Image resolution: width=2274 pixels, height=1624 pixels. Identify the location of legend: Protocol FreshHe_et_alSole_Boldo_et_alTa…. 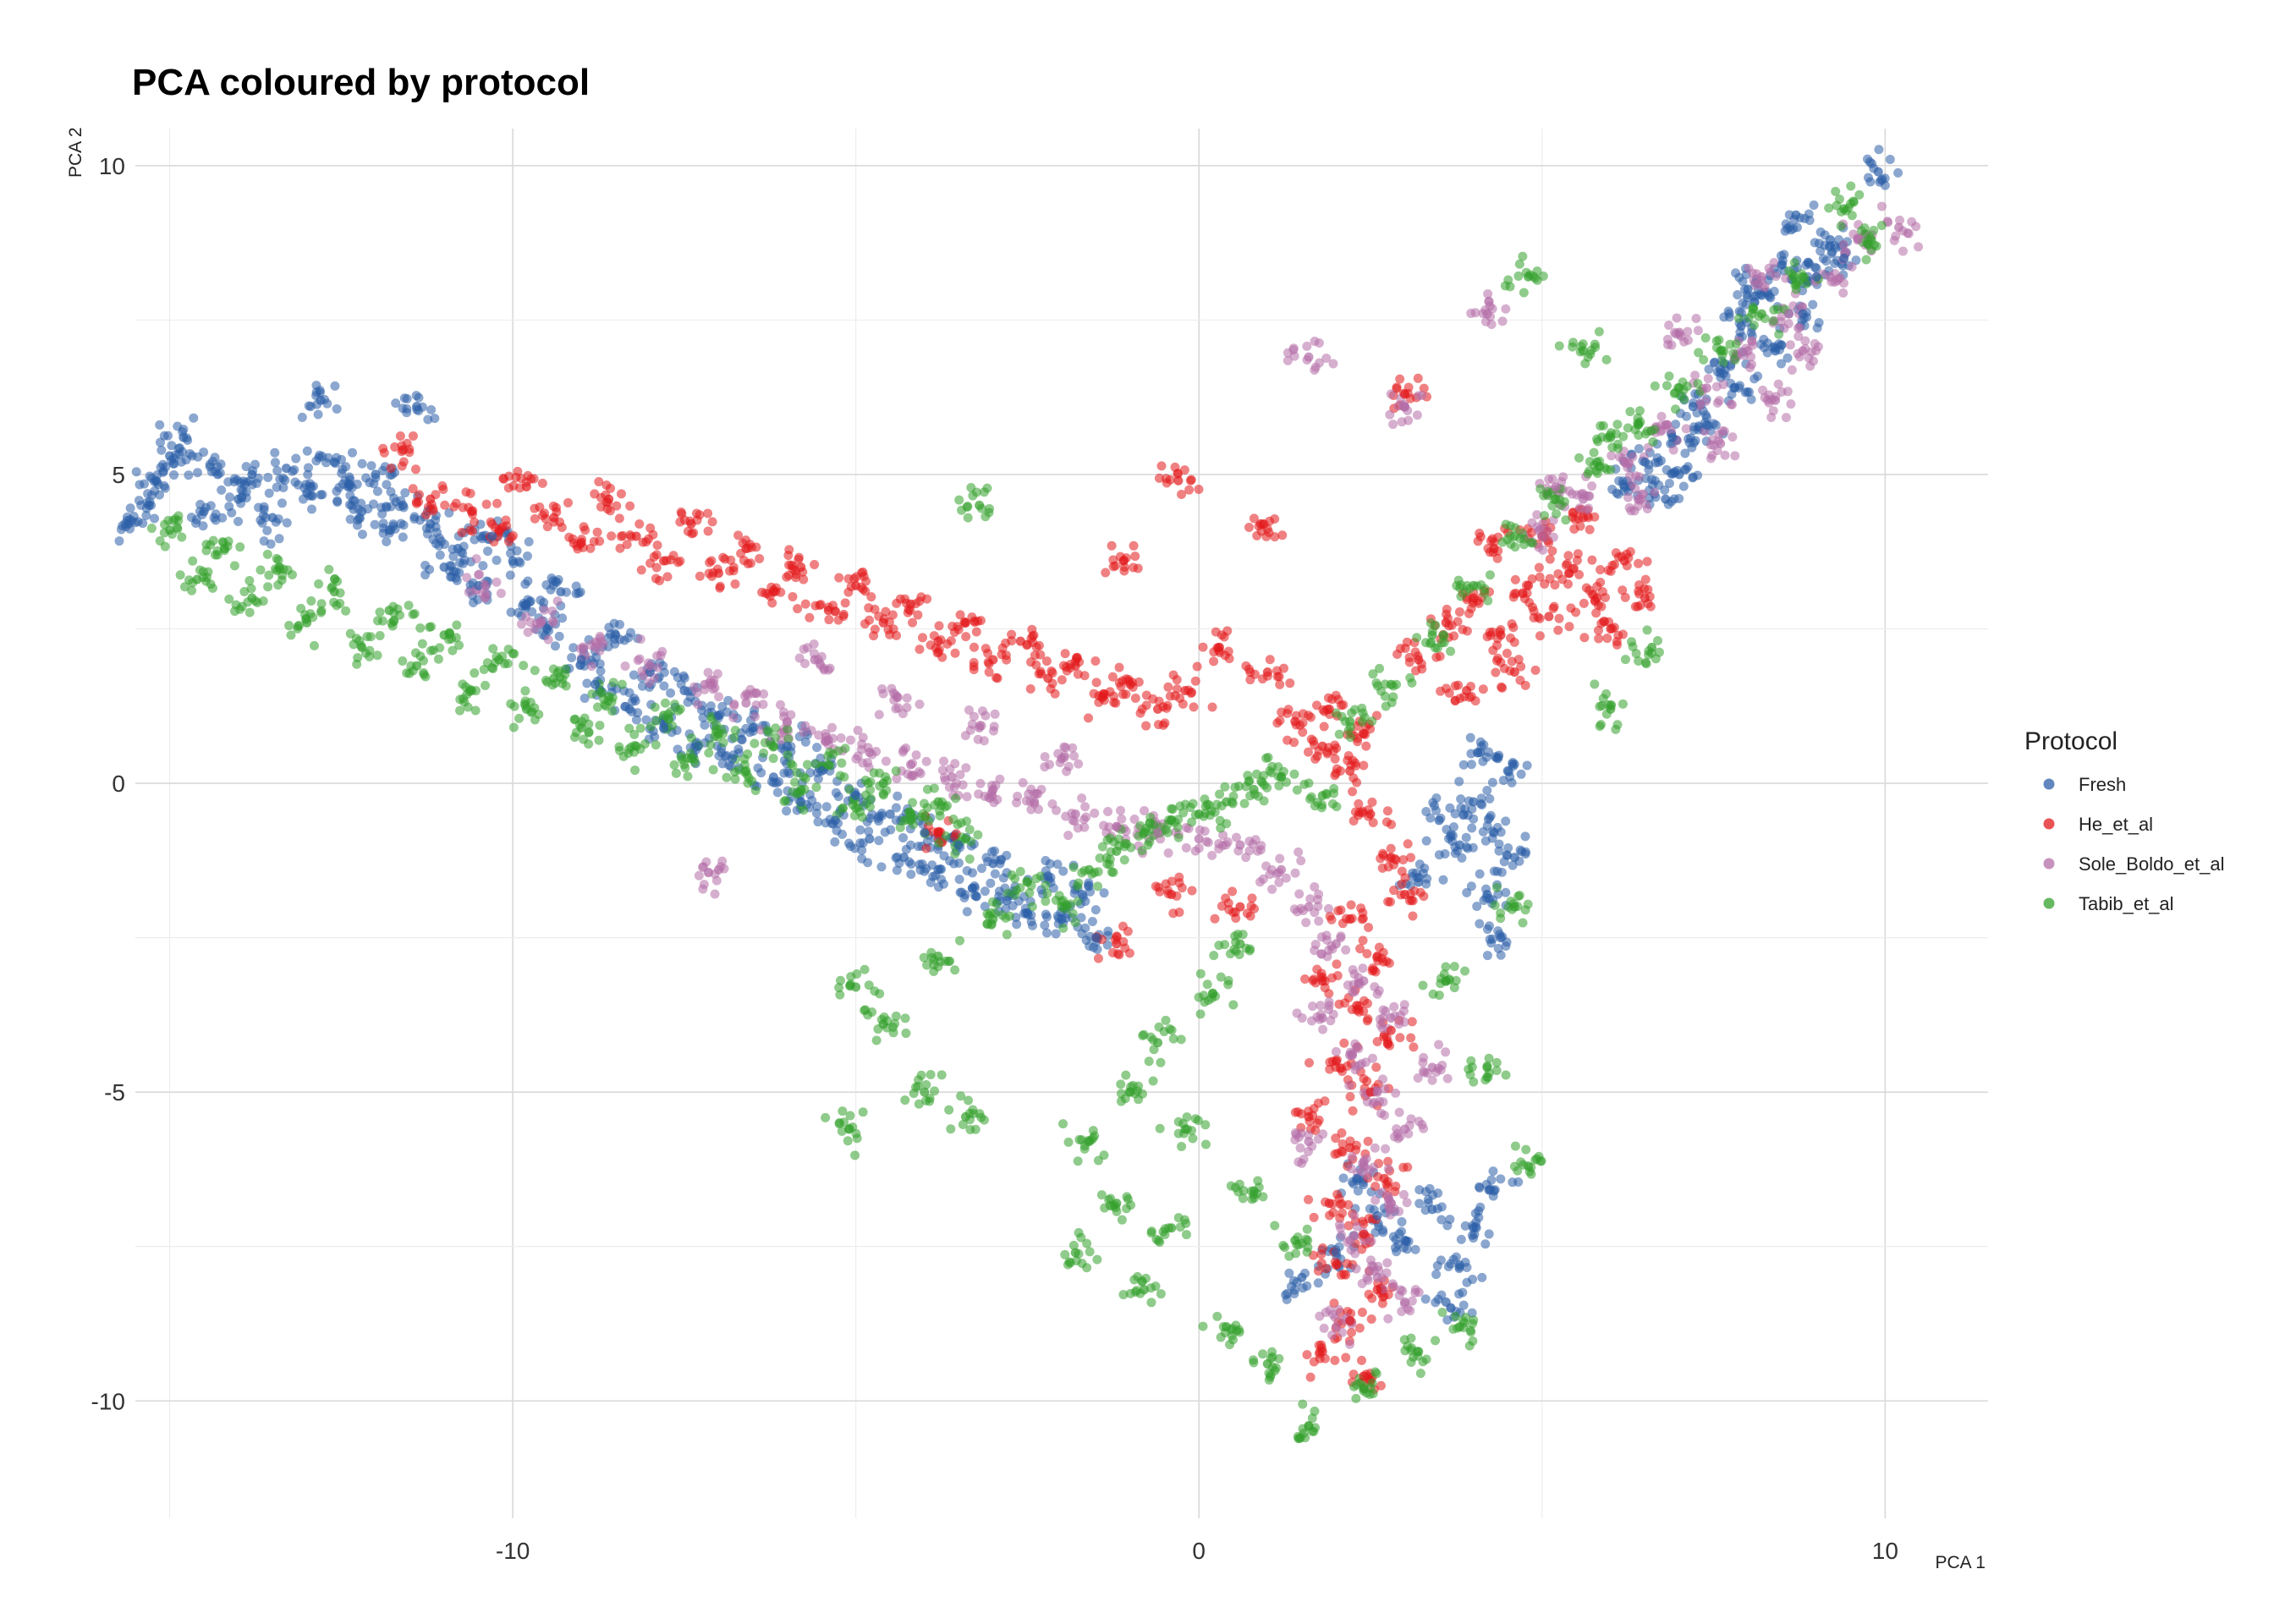
(2124, 820).